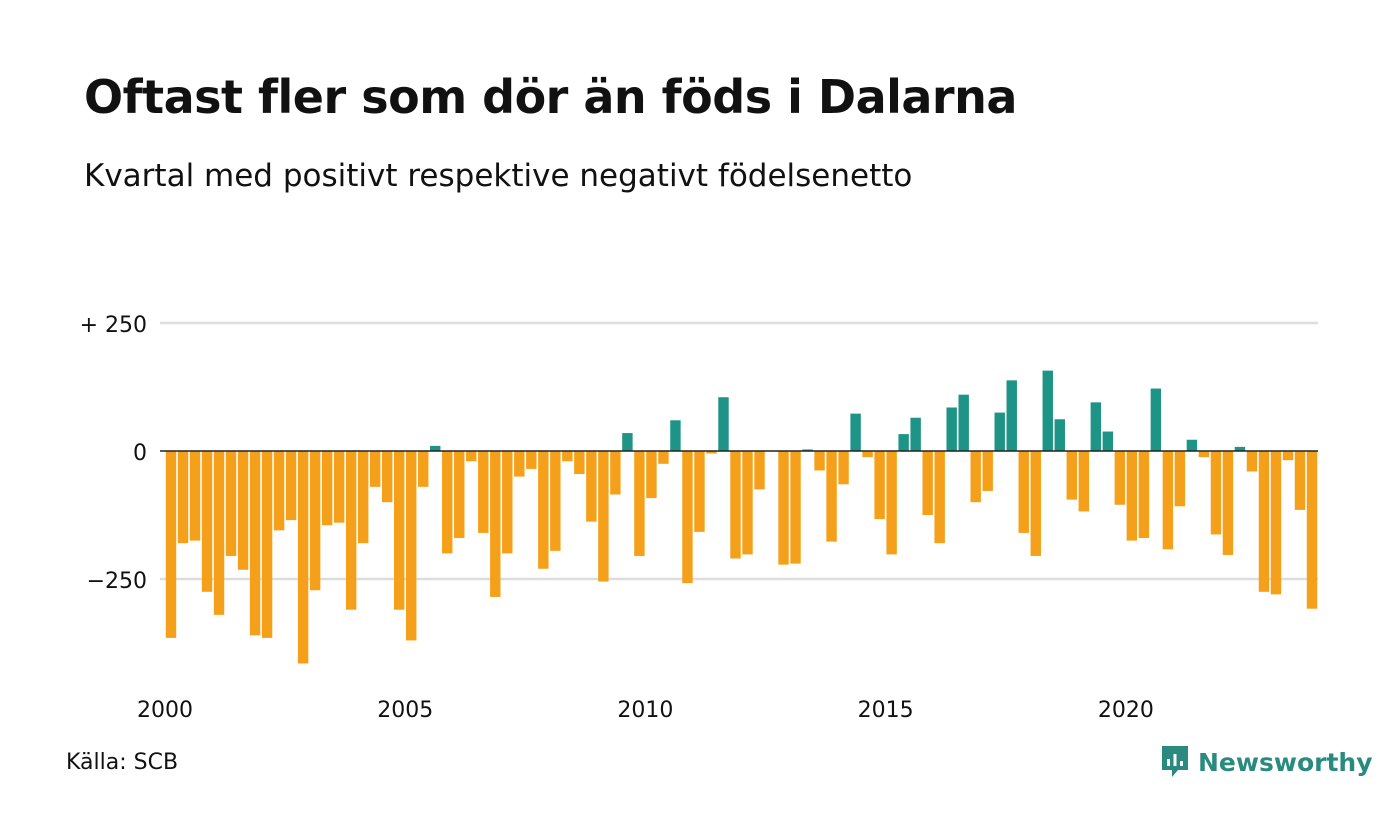 Image resolution: width=1400 pixels, height=840 pixels. What do you see at coordinates (886, 710) in the screenshot?
I see `x-tick-label: 2015` at bounding box center [886, 710].